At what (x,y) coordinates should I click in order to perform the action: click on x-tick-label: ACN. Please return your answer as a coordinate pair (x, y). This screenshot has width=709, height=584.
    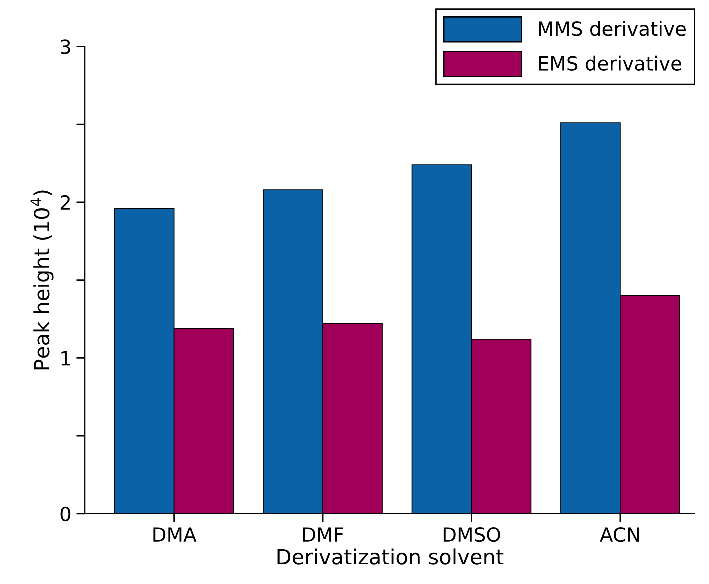
    Looking at the image, I should click on (620, 534).